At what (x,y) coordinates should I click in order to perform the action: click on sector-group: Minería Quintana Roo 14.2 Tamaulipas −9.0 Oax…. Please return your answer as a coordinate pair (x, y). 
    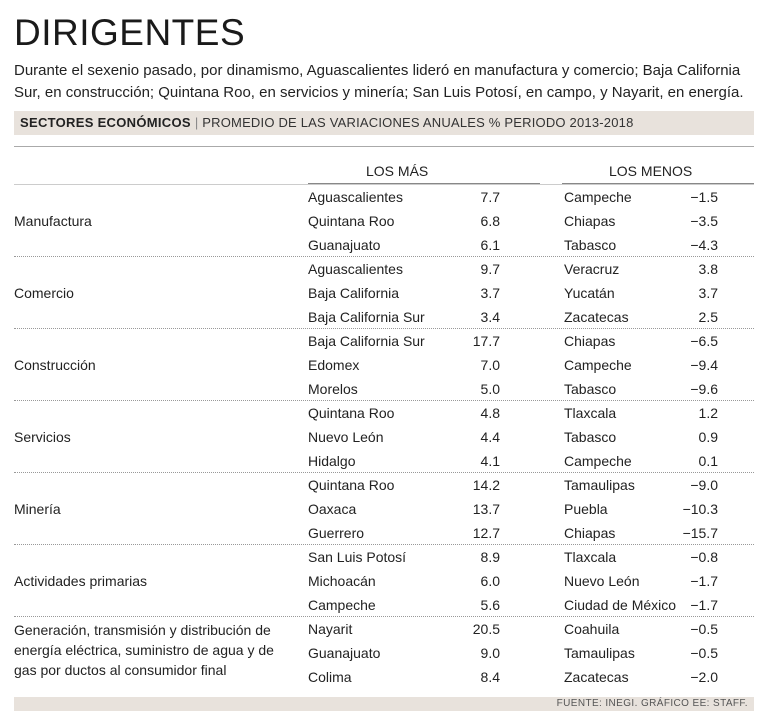
    Looking at the image, I should click on (384, 509).